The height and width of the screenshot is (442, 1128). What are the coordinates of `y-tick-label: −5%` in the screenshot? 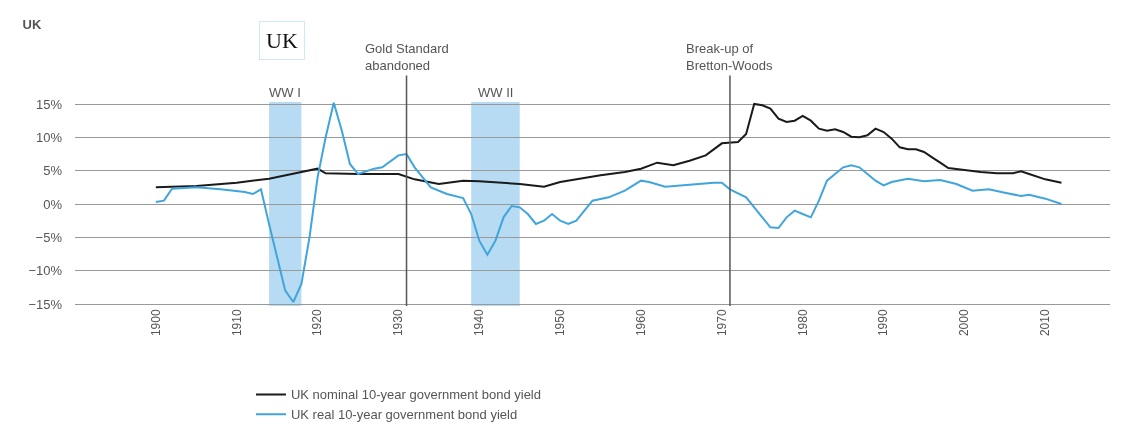 It's located at (49, 237).